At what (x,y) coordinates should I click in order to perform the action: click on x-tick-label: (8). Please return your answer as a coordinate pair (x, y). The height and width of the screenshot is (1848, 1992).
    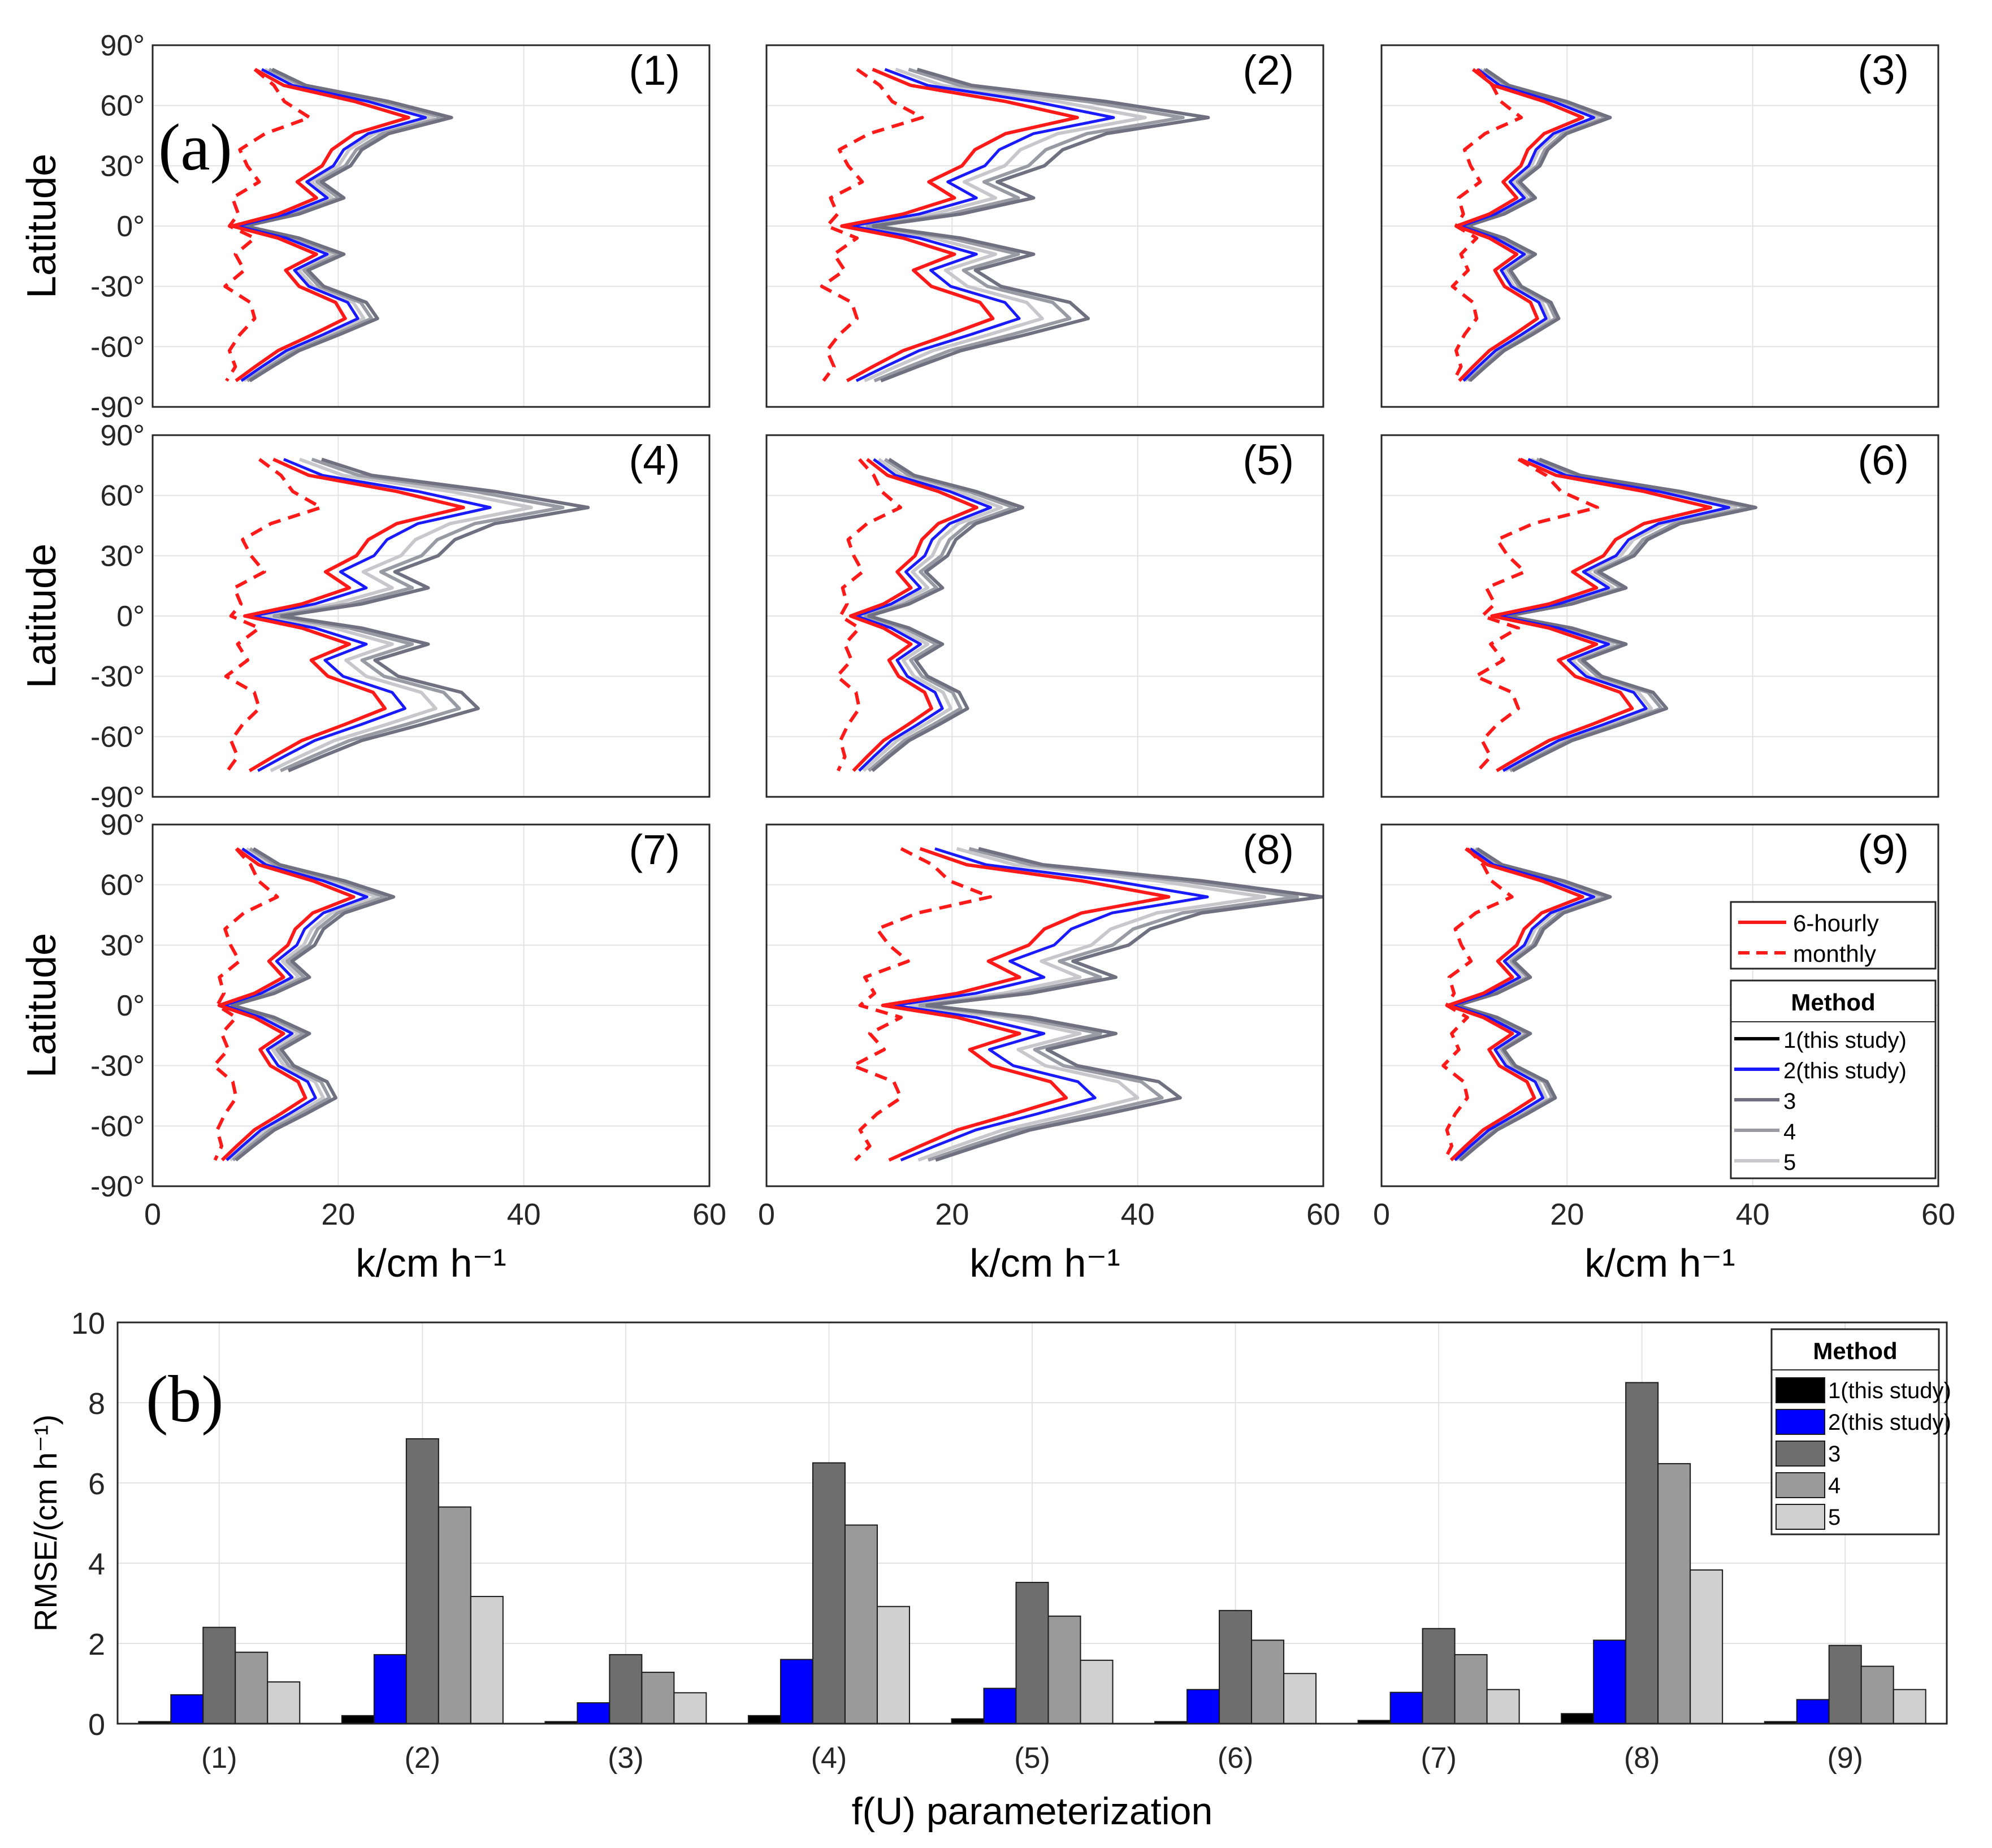
    Looking at the image, I should click on (1642, 1758).